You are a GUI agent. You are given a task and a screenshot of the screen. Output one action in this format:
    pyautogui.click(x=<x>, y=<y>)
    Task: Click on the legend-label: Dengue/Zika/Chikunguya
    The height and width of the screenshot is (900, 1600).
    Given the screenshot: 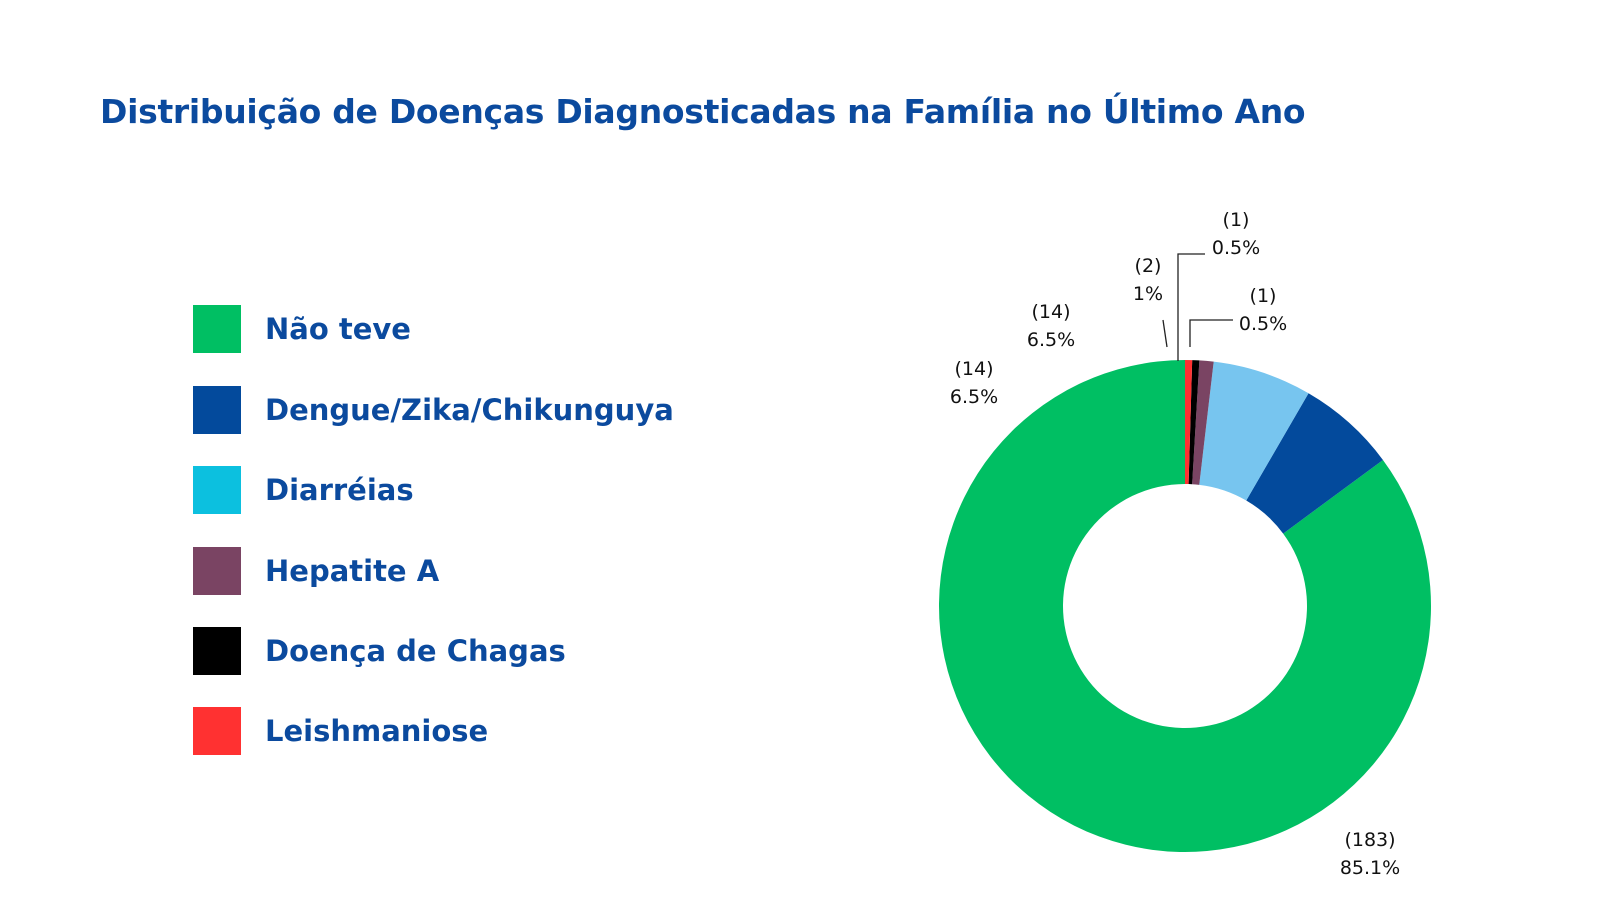 What is the action you would take?
    pyautogui.click(x=469, y=410)
    